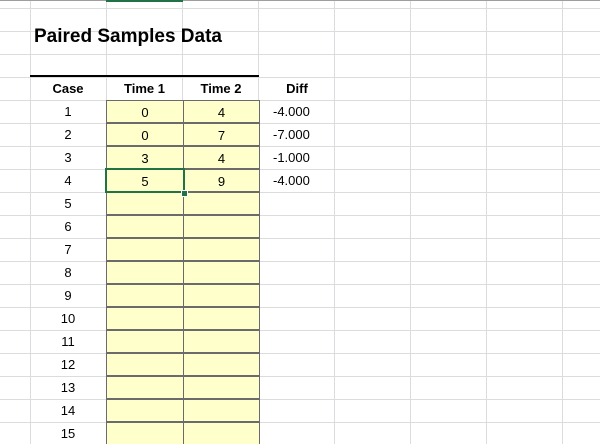  Describe the element at coordinates (144, 1) in the screenshot. I see `column-selection` at that location.